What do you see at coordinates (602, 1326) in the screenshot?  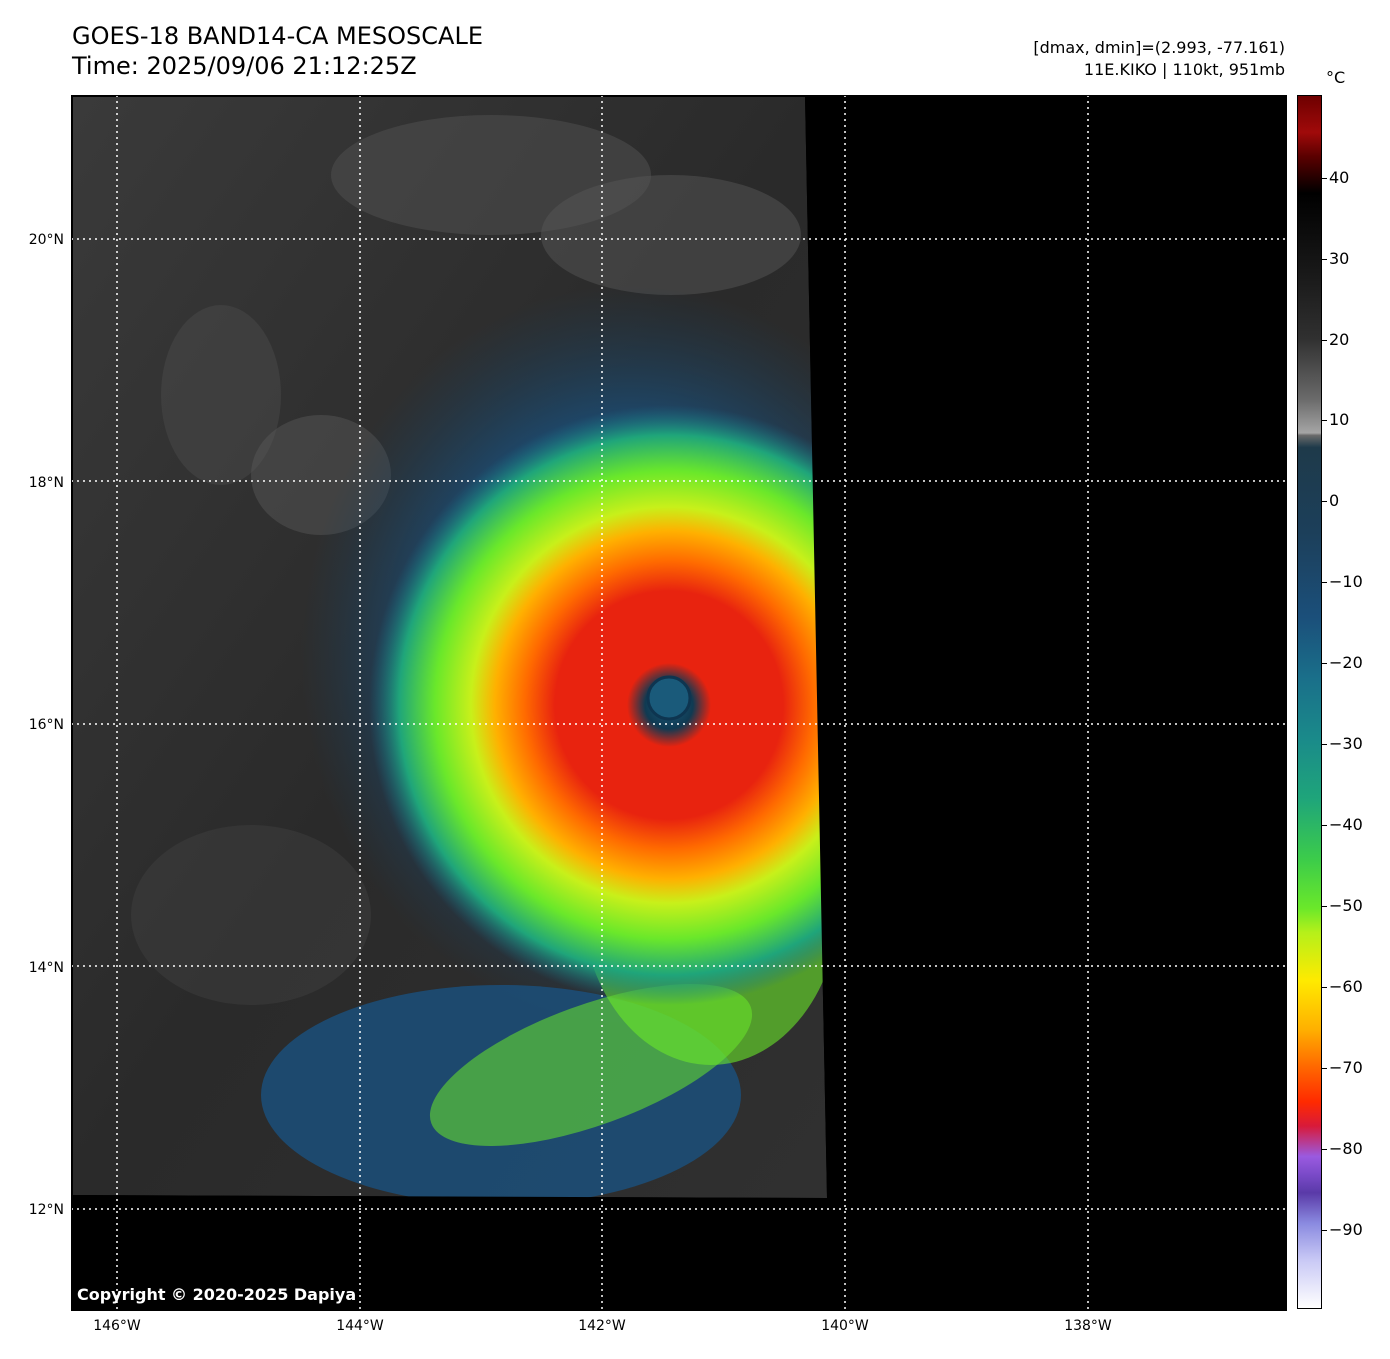 I see `lon-label: 142°W` at bounding box center [602, 1326].